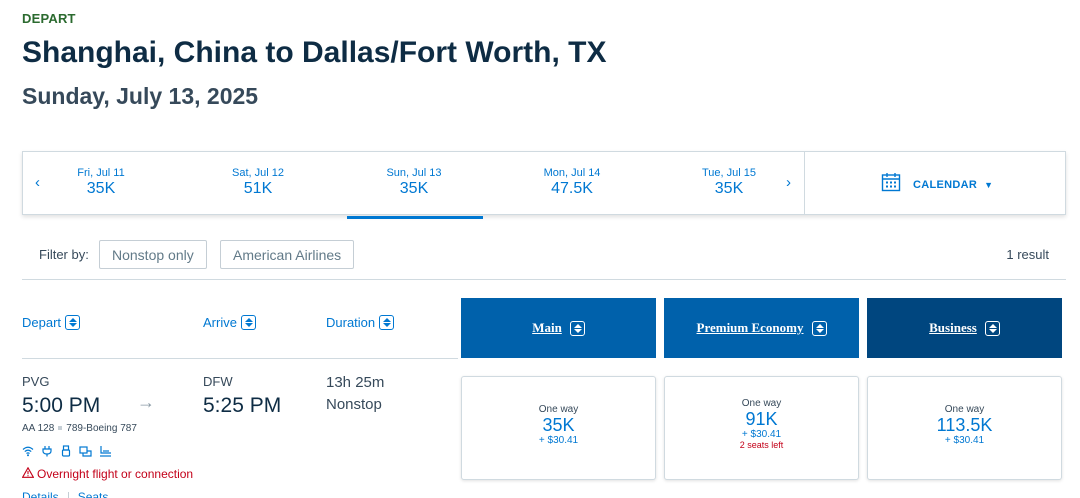 Image resolution: width=1080 pixels, height=498 pixels. What do you see at coordinates (101, 173) in the screenshot?
I see `date-label: Fri, Jul 11` at bounding box center [101, 173].